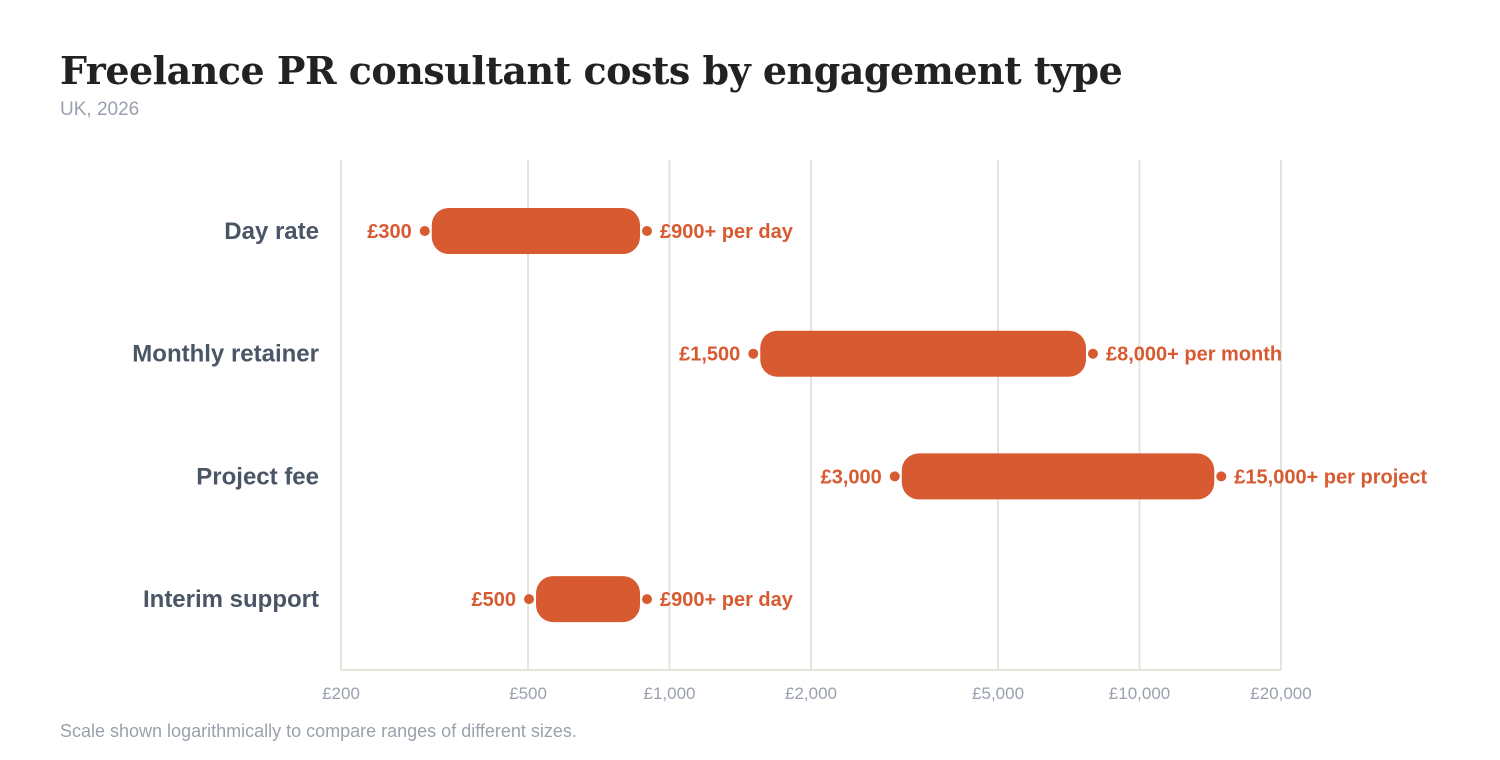  What do you see at coordinates (225, 354) in the screenshot?
I see `category-label: Monthly retainer` at bounding box center [225, 354].